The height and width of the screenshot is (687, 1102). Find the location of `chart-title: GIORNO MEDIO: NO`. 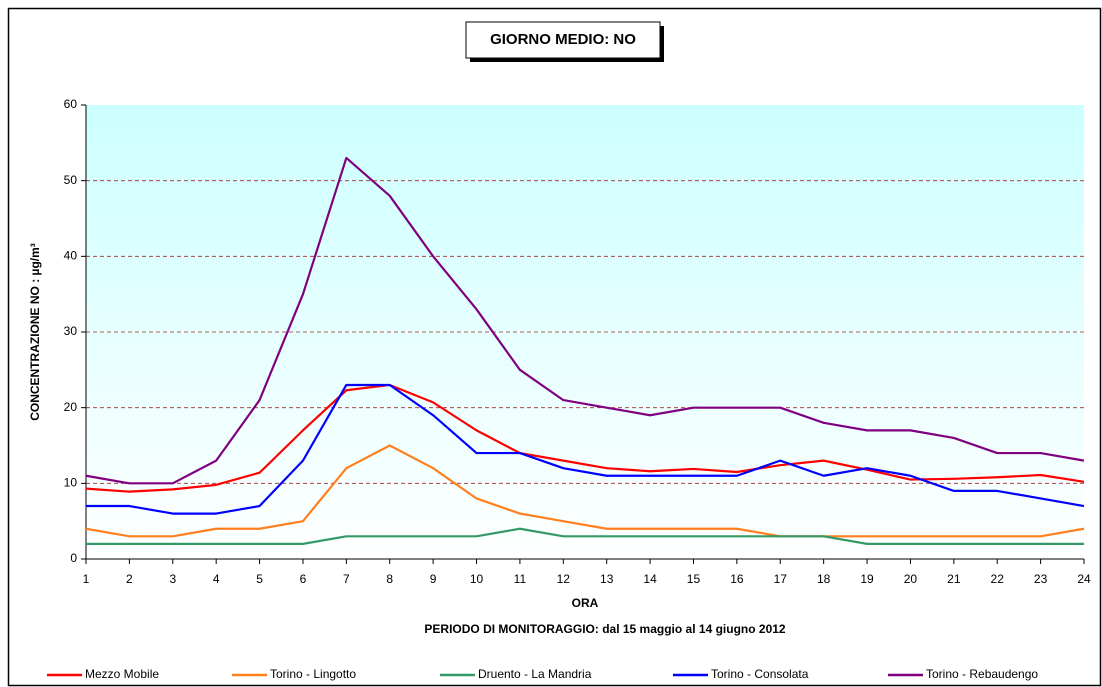

chart-title: GIORNO MEDIO: NO is located at coordinates (563, 39).